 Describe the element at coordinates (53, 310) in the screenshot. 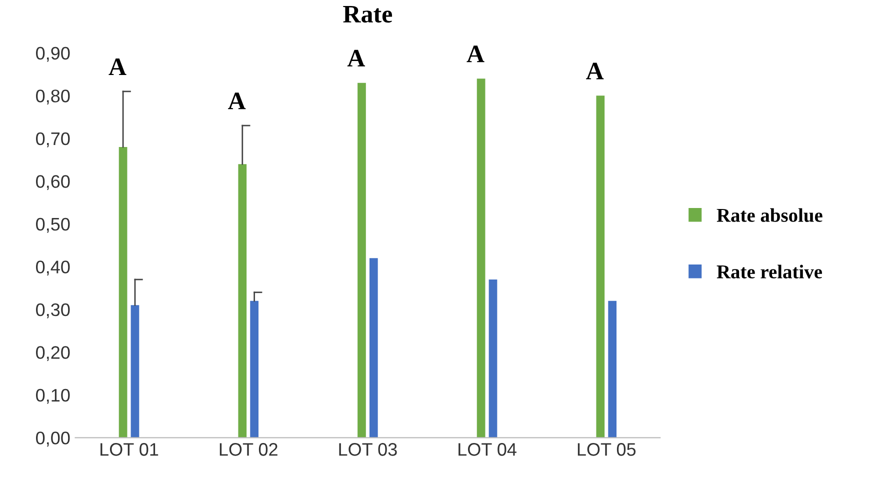

I see `y-tick-label: 0,30` at that location.